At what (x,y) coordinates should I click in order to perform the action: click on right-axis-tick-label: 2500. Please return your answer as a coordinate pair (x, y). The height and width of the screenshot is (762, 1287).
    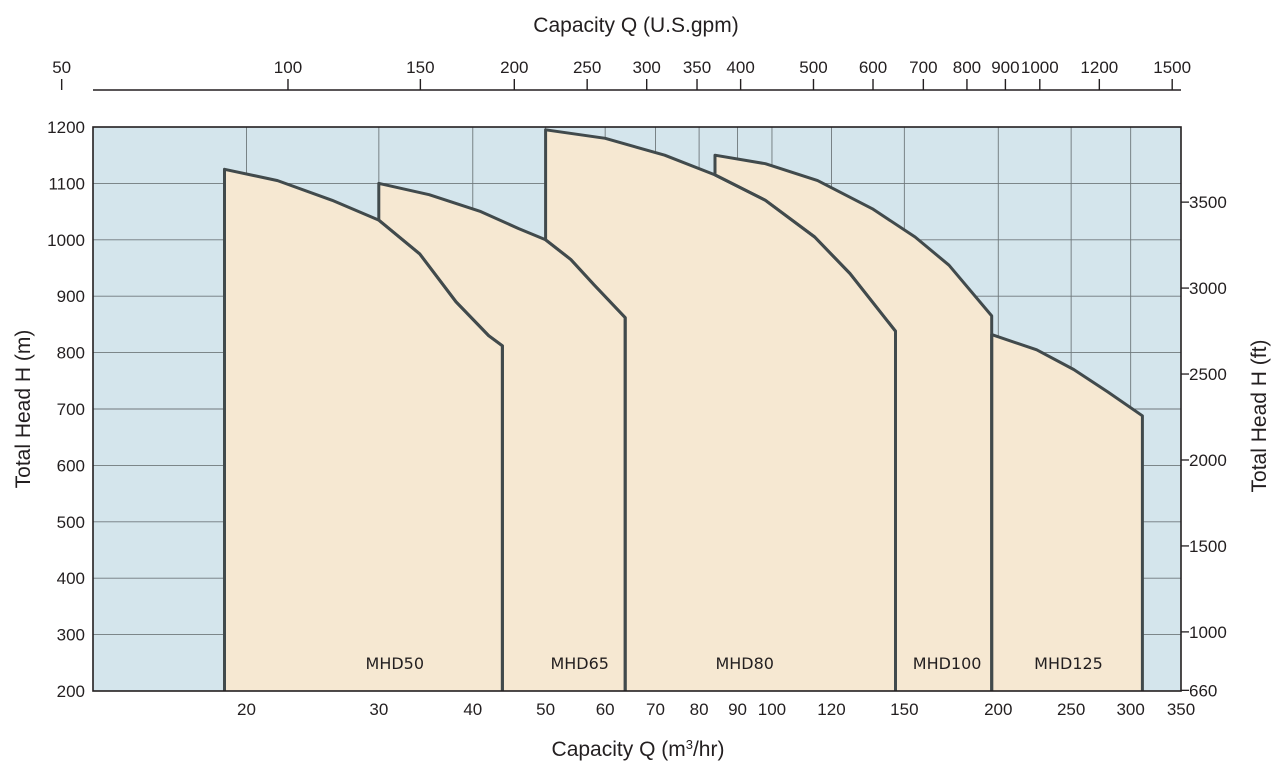
    Looking at the image, I should click on (1208, 374).